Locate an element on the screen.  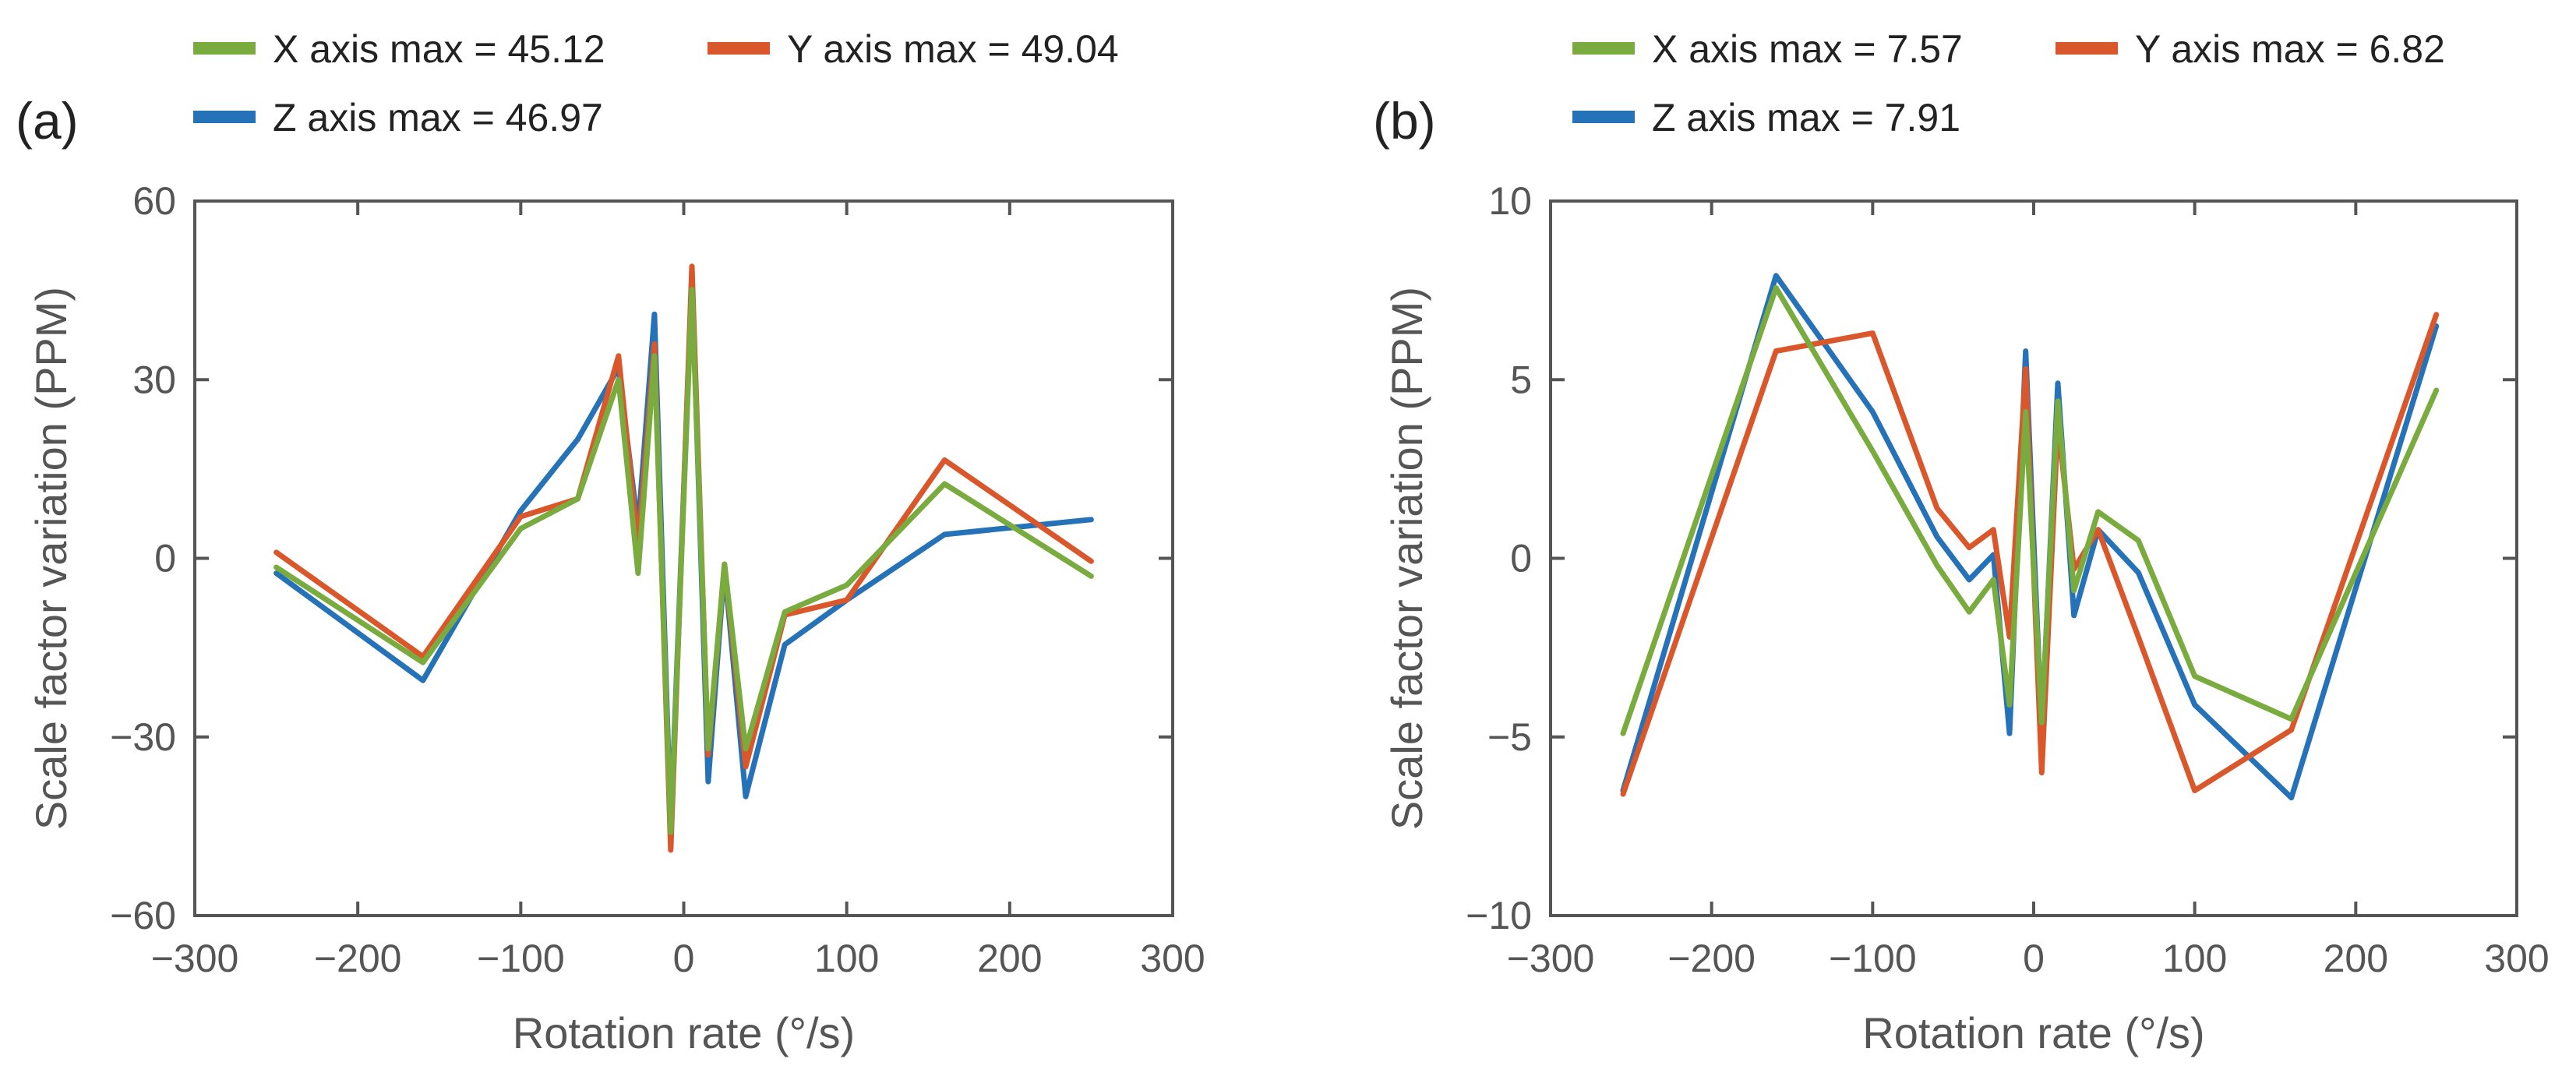
y-tick-label: −30 is located at coordinates (143, 737).